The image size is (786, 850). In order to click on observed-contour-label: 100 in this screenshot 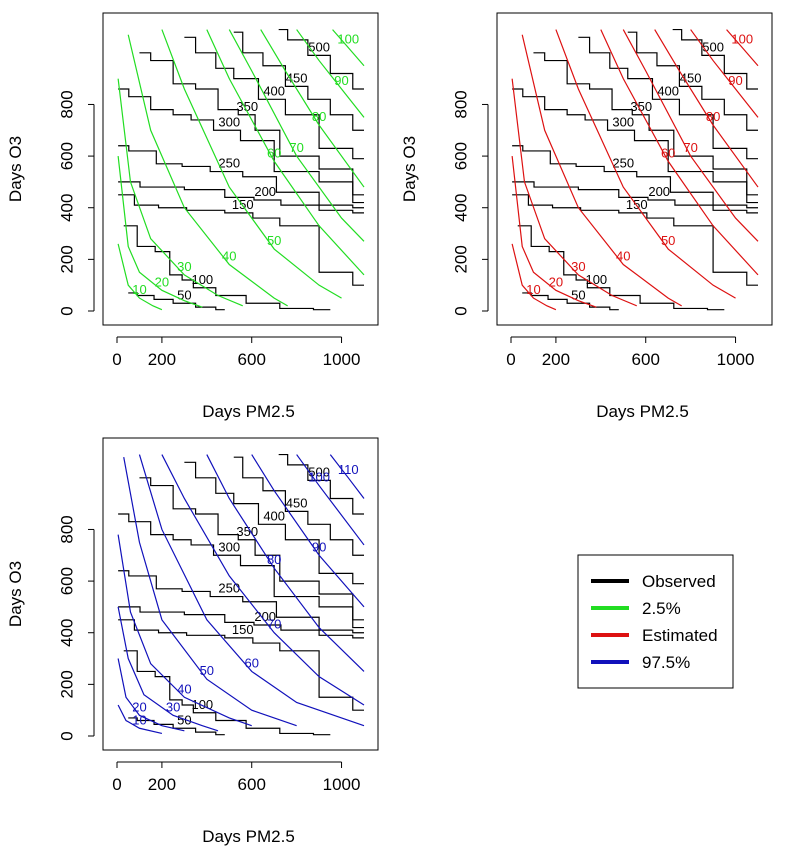, I will do `click(202, 279)`.